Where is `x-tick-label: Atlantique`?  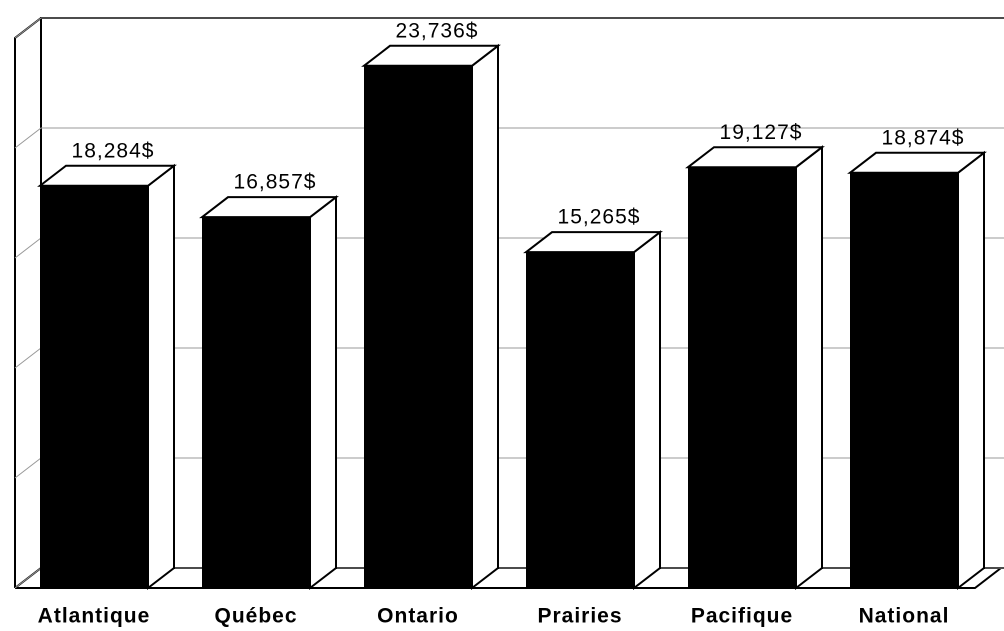
x-tick-label: Atlantique is located at coordinates (94, 616).